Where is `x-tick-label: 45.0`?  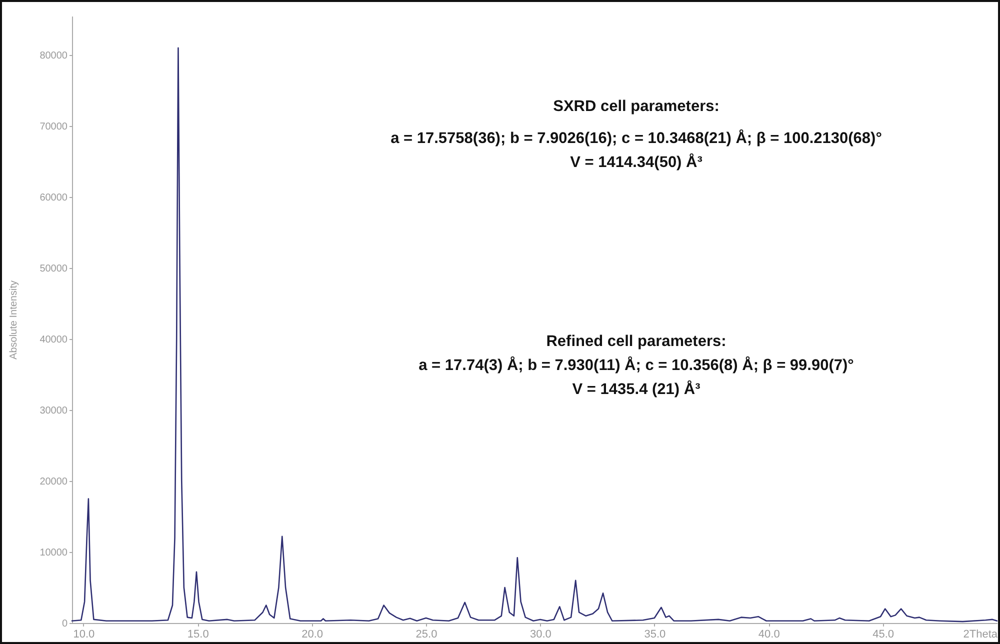 x-tick-label: 45.0 is located at coordinates (883, 634).